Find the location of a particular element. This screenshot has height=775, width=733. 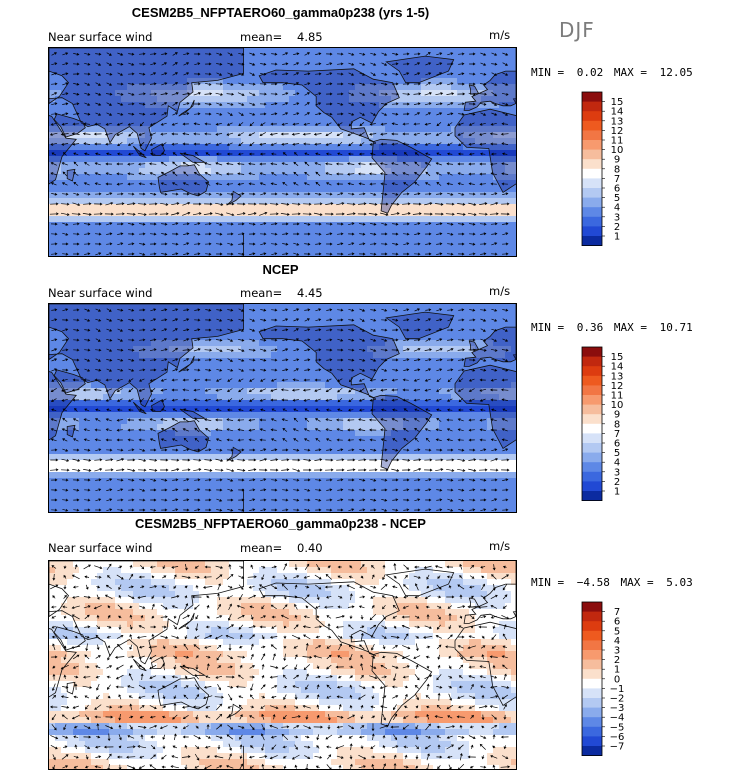

colorbar-tick-label: 5 is located at coordinates (617, 198).